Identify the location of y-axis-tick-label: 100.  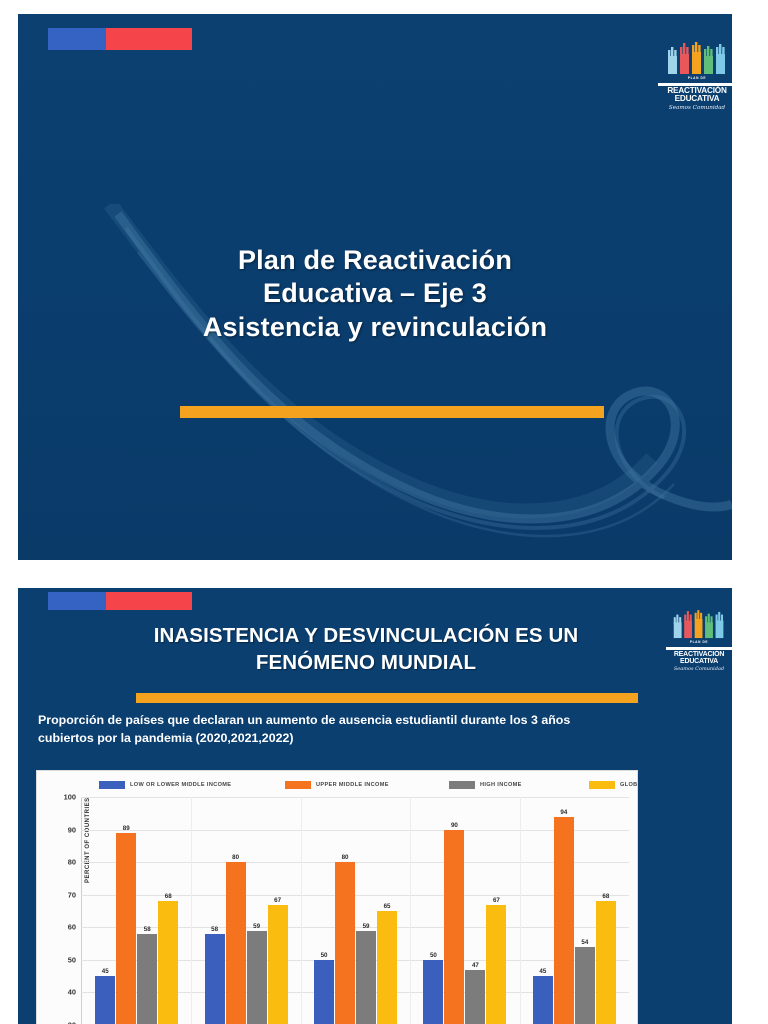
(69, 797).